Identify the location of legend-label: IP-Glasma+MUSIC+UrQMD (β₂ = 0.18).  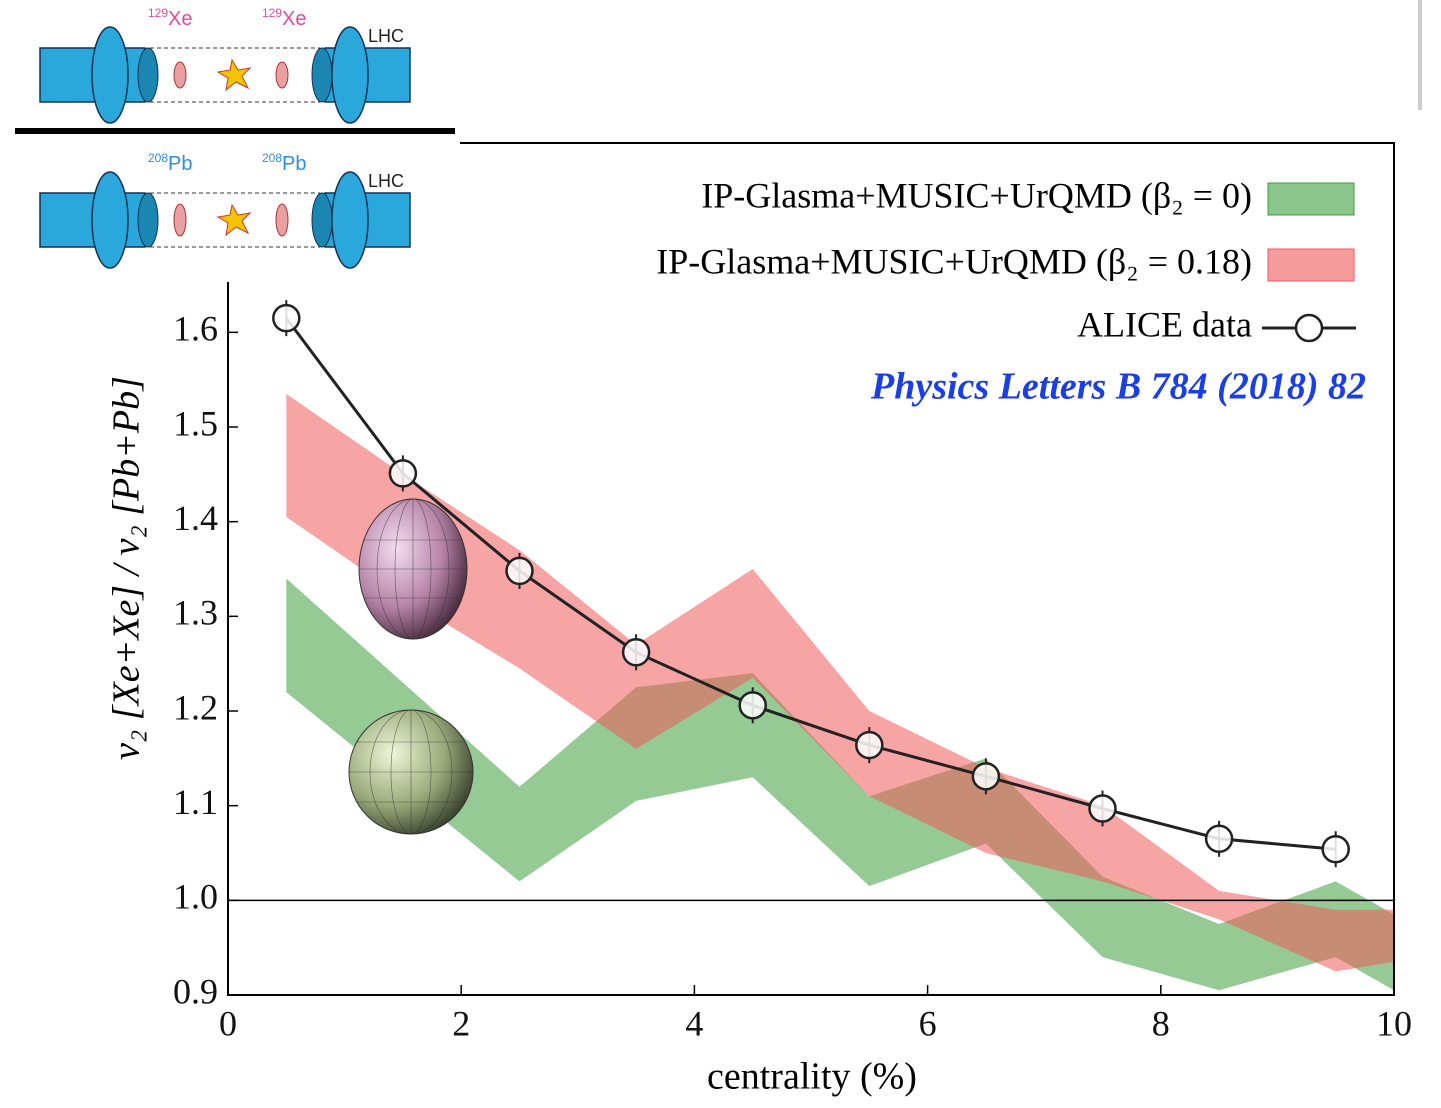
(954, 261).